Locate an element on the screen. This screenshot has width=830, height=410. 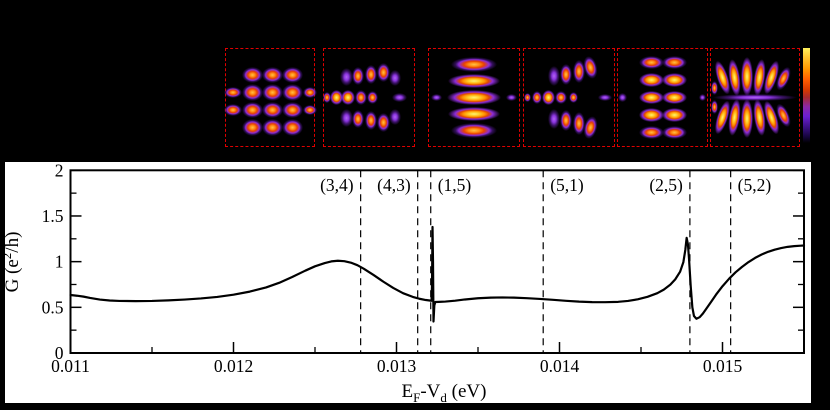
resonance-label-(3,4): (3,4) is located at coordinates (337, 185).